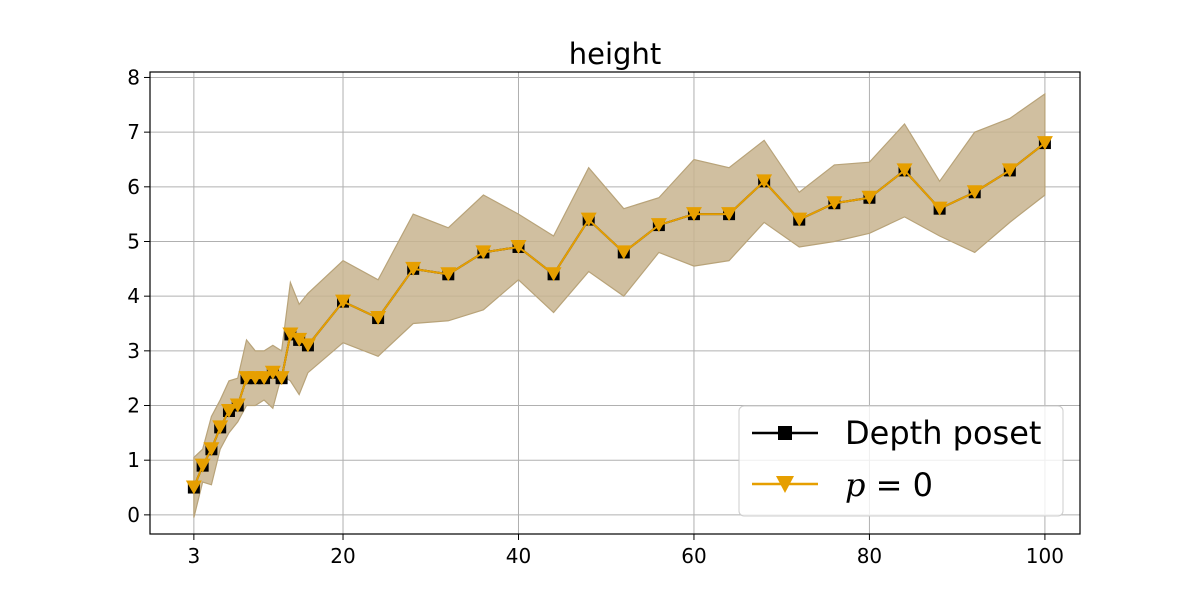 Image resolution: width=1200 pixels, height=600 pixels. What do you see at coordinates (785, 484) in the screenshot?
I see `legend-marker-p0` at bounding box center [785, 484].